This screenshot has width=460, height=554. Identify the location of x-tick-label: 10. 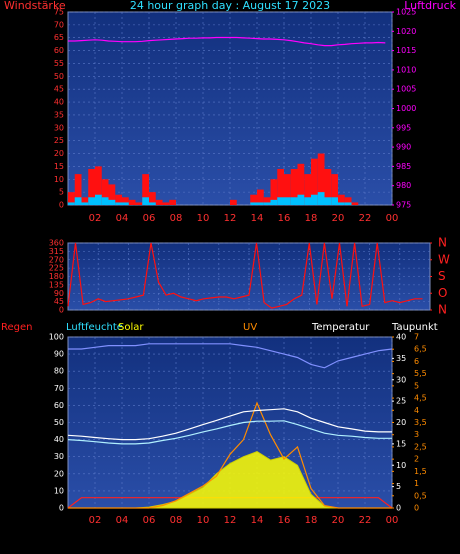
(203, 218).